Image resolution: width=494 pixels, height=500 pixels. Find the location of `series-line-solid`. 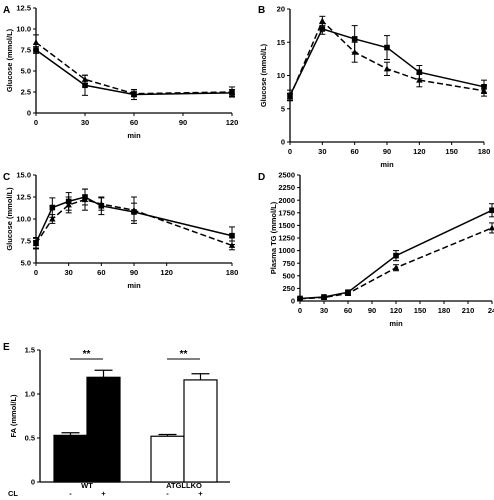

series-line-solid is located at coordinates (134, 72).